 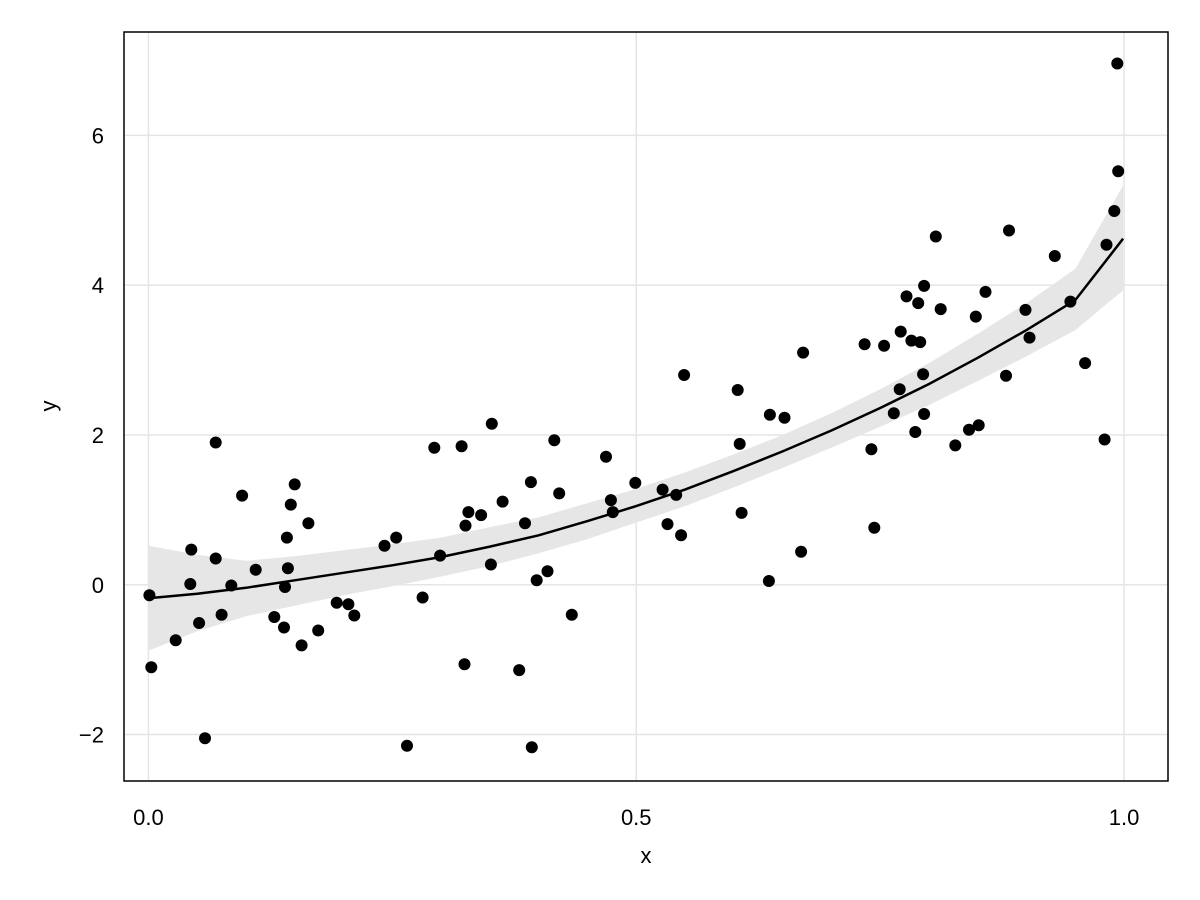 I want to click on x-tick-label: 1.0, so click(x=1124, y=817).